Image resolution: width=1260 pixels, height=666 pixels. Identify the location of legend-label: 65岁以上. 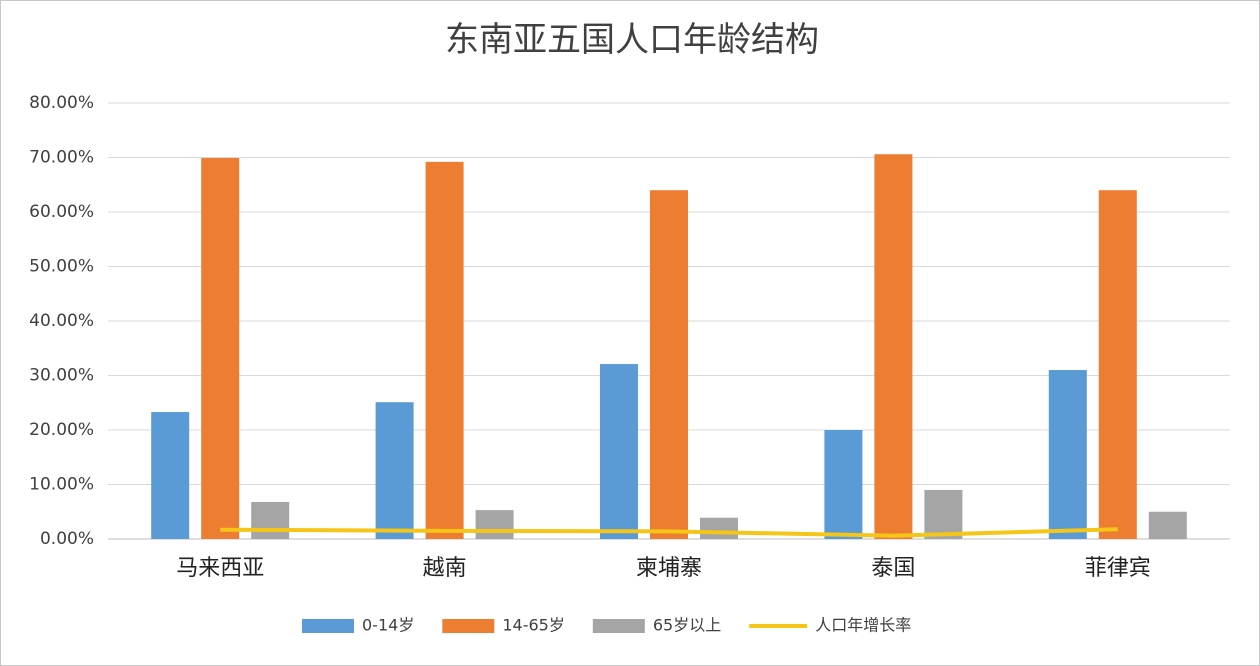
(687, 625).